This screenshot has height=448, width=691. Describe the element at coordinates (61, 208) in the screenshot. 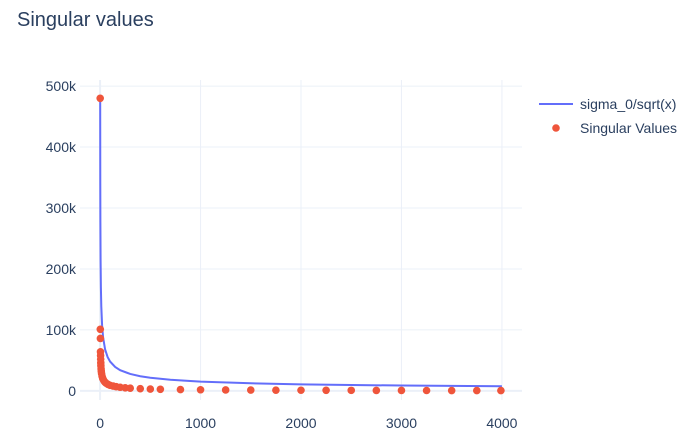

I see `y-tick-label: 300k` at that location.